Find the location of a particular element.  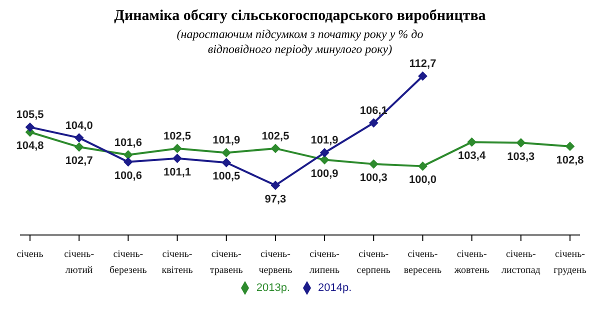

chart-subtitle: (наростаючим підсумком з початку року у % до відповідного періоду минулого року) is located at coordinates (300, 42).